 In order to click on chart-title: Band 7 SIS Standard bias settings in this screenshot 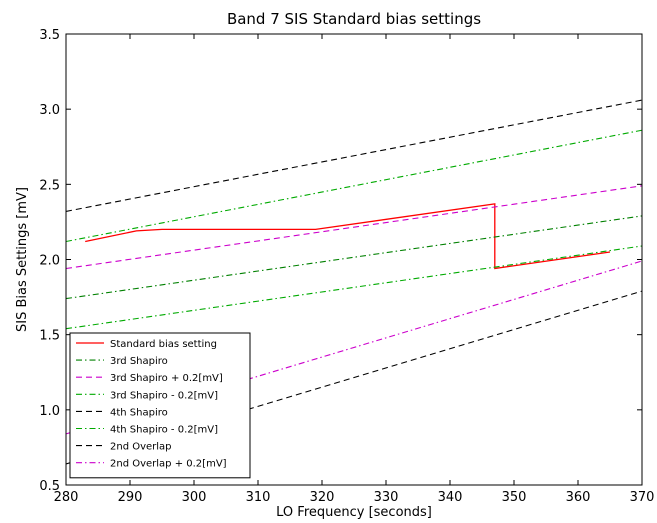, I will do `click(354, 19)`.